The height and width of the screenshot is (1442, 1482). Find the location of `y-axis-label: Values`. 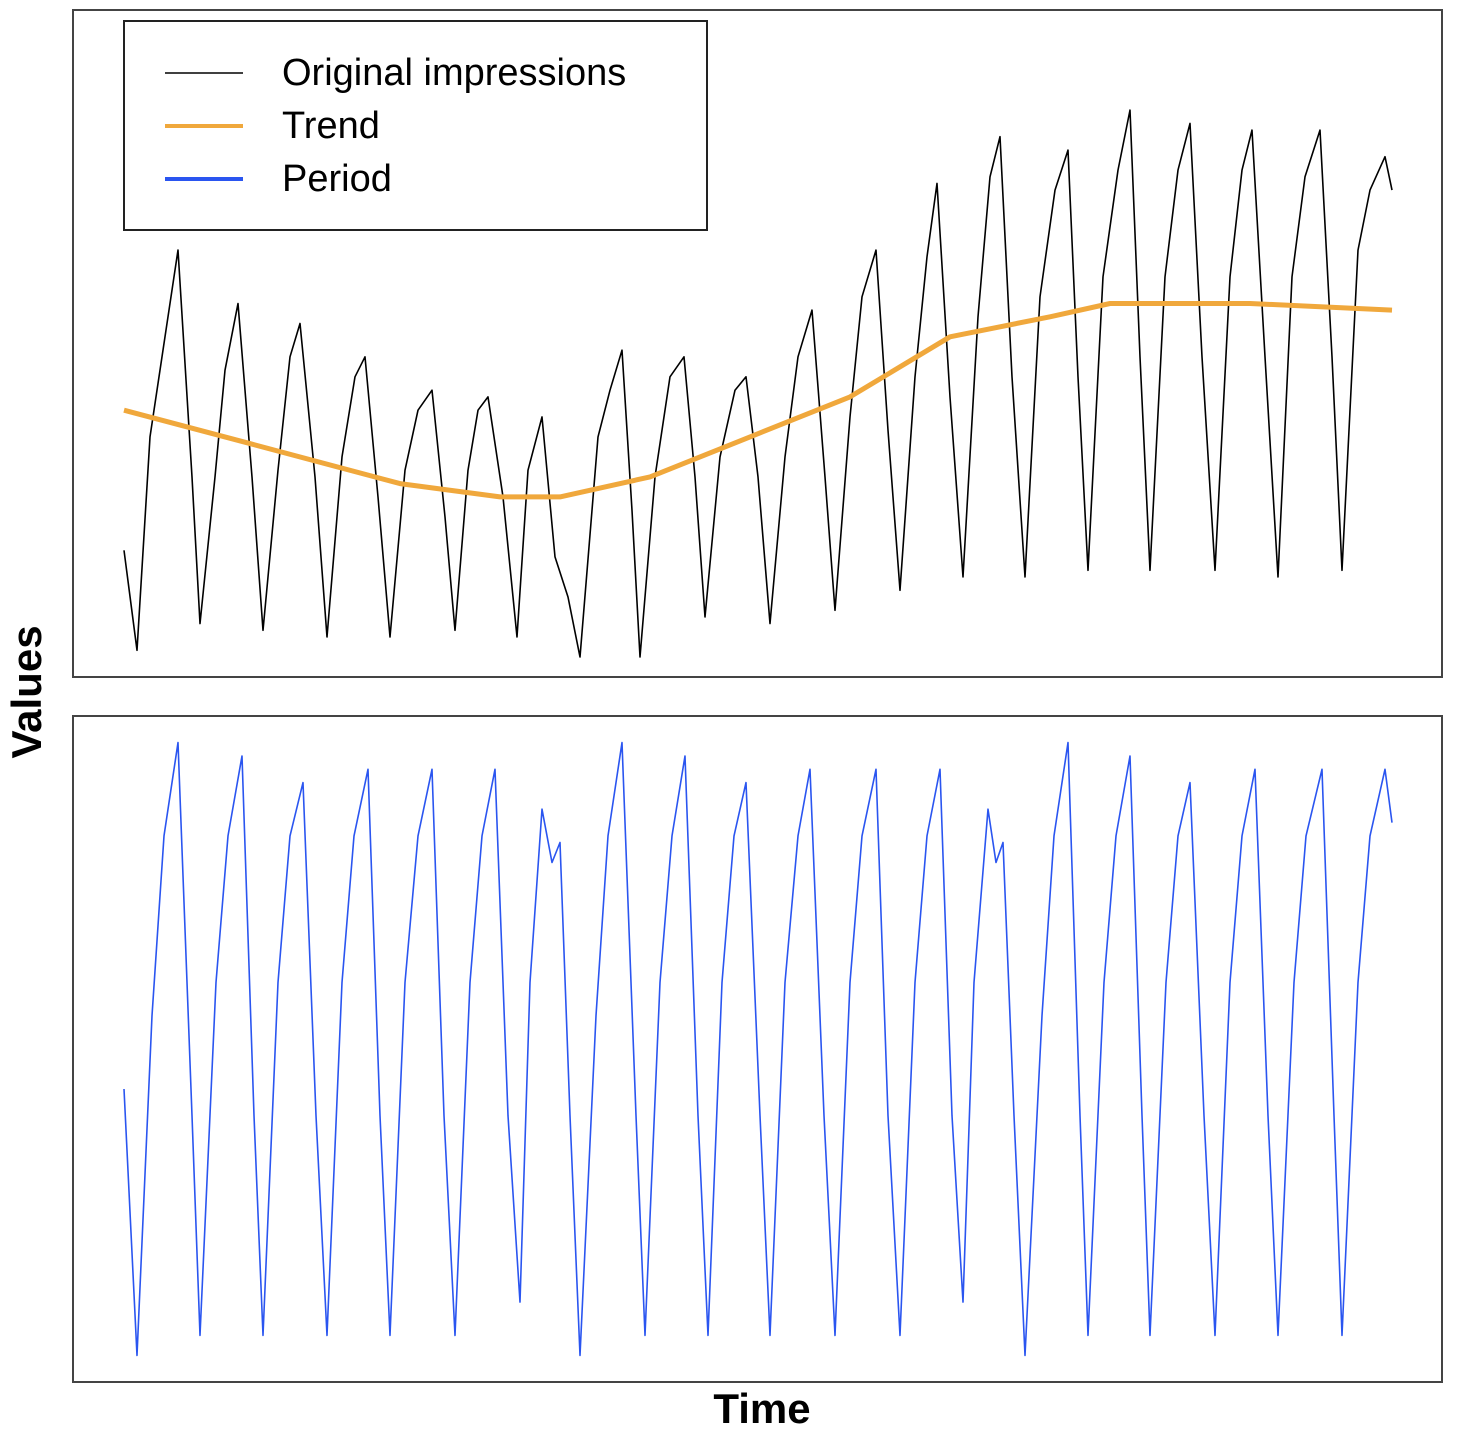

y-axis-label: Values is located at coordinates (26, 691).